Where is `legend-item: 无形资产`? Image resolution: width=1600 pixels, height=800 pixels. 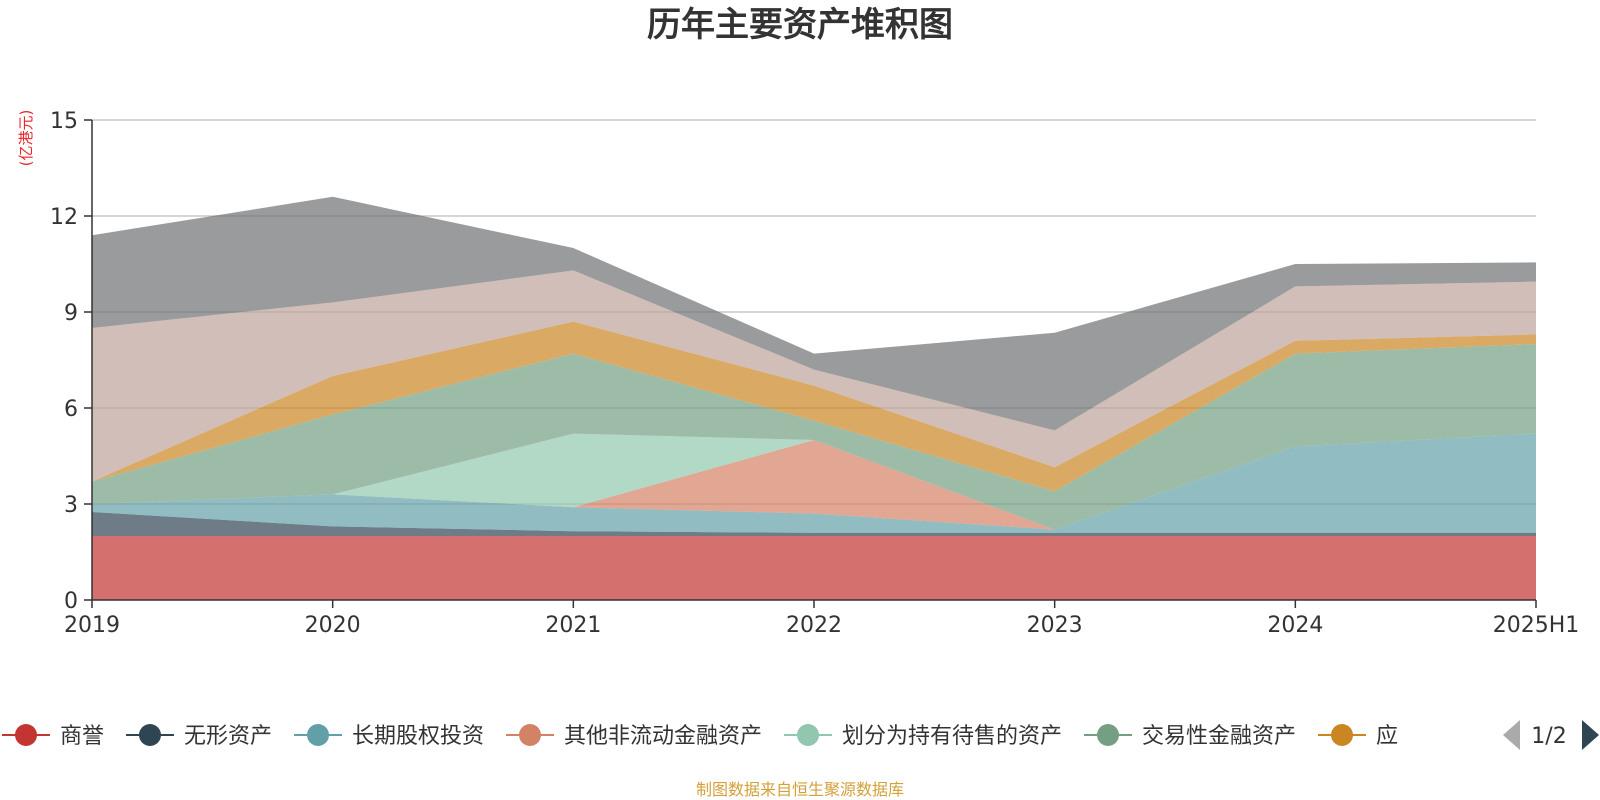 legend-item: 无形资产 is located at coordinates (199, 736).